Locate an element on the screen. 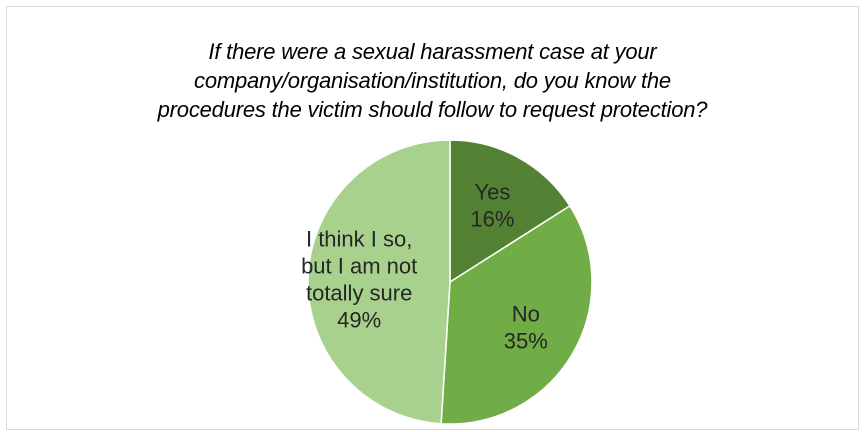  pie-slice-percent-2: 49% is located at coordinates (359, 320).